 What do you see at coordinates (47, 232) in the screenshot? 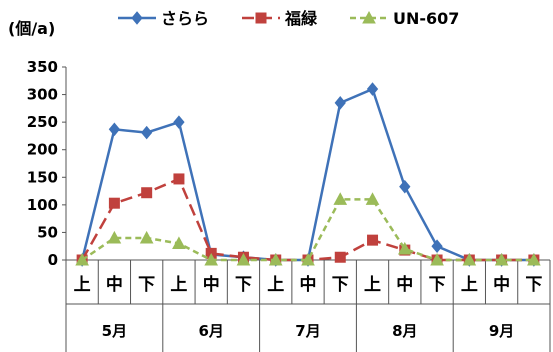
I see `y-tick-label: 50` at bounding box center [47, 232].